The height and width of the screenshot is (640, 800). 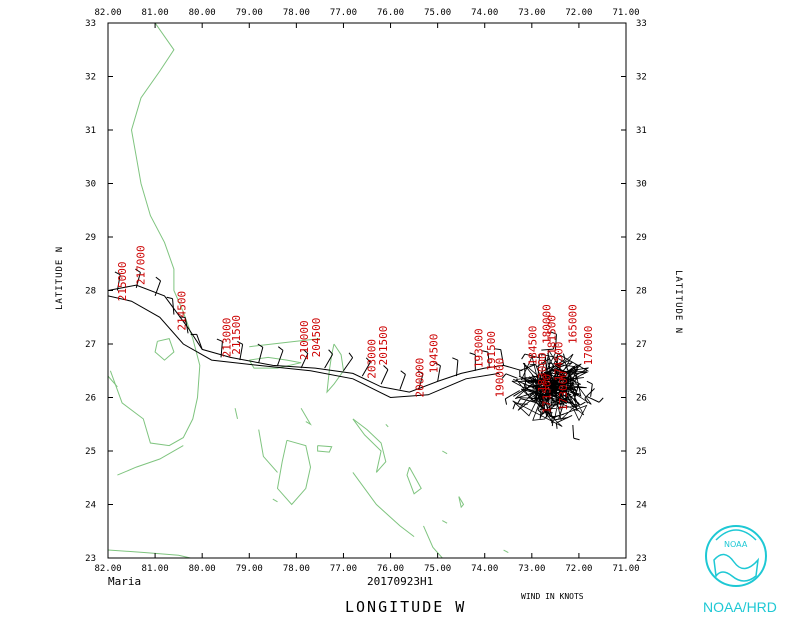 I want to click on lon-tick-bottom: 75.00, so click(x=437, y=569).